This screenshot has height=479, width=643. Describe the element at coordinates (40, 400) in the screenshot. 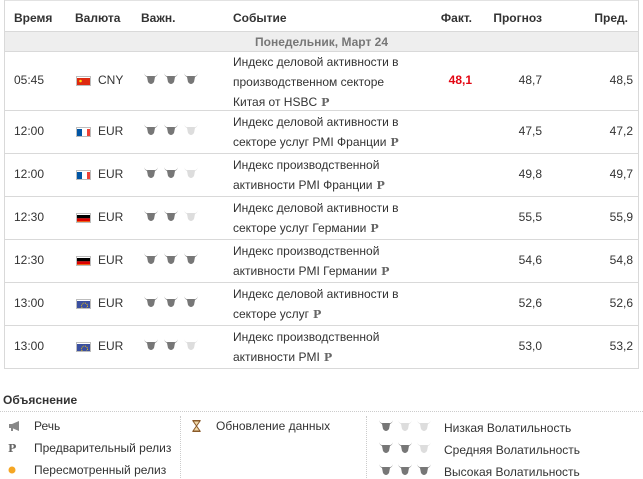

I see `legend-title: Объяснение` at that location.